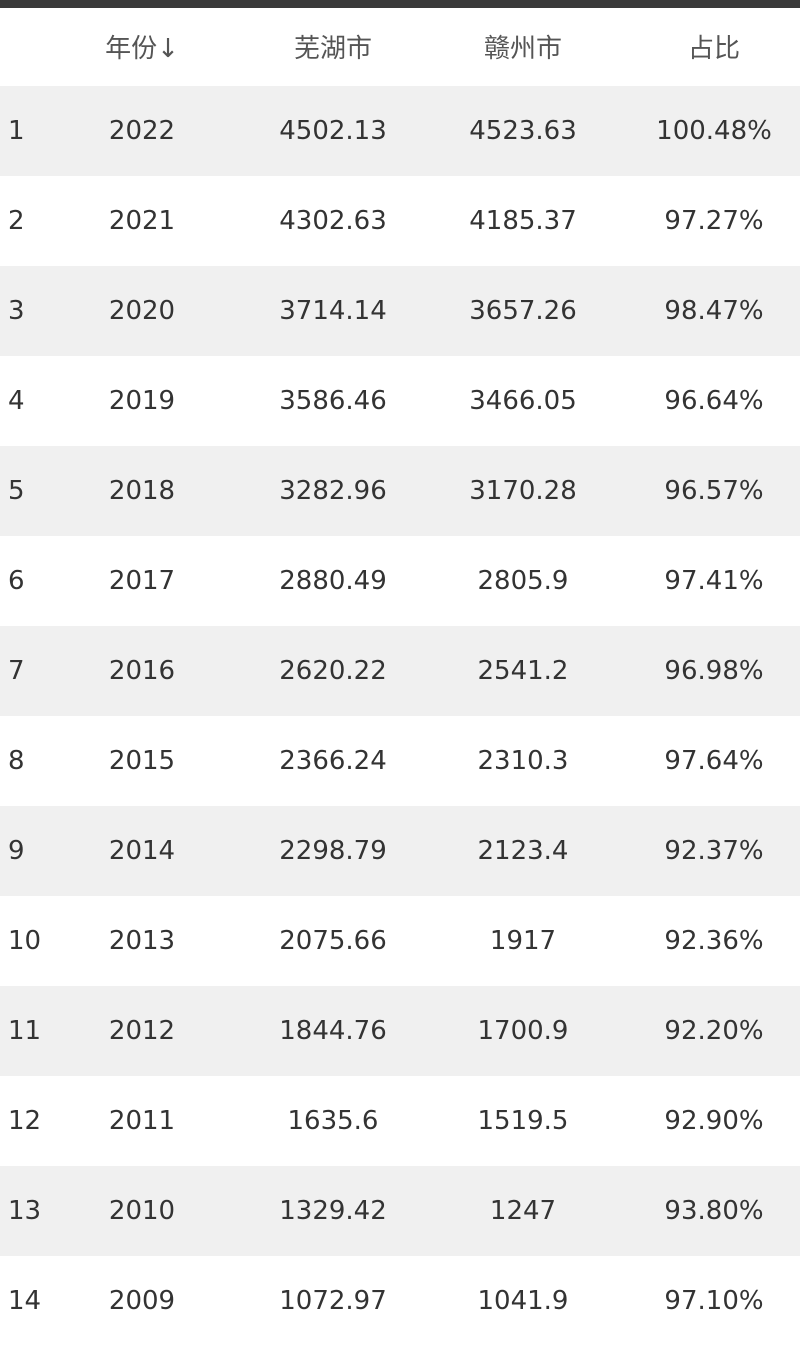  Describe the element at coordinates (25, 1121) in the screenshot. I see `row-index: 12` at that location.